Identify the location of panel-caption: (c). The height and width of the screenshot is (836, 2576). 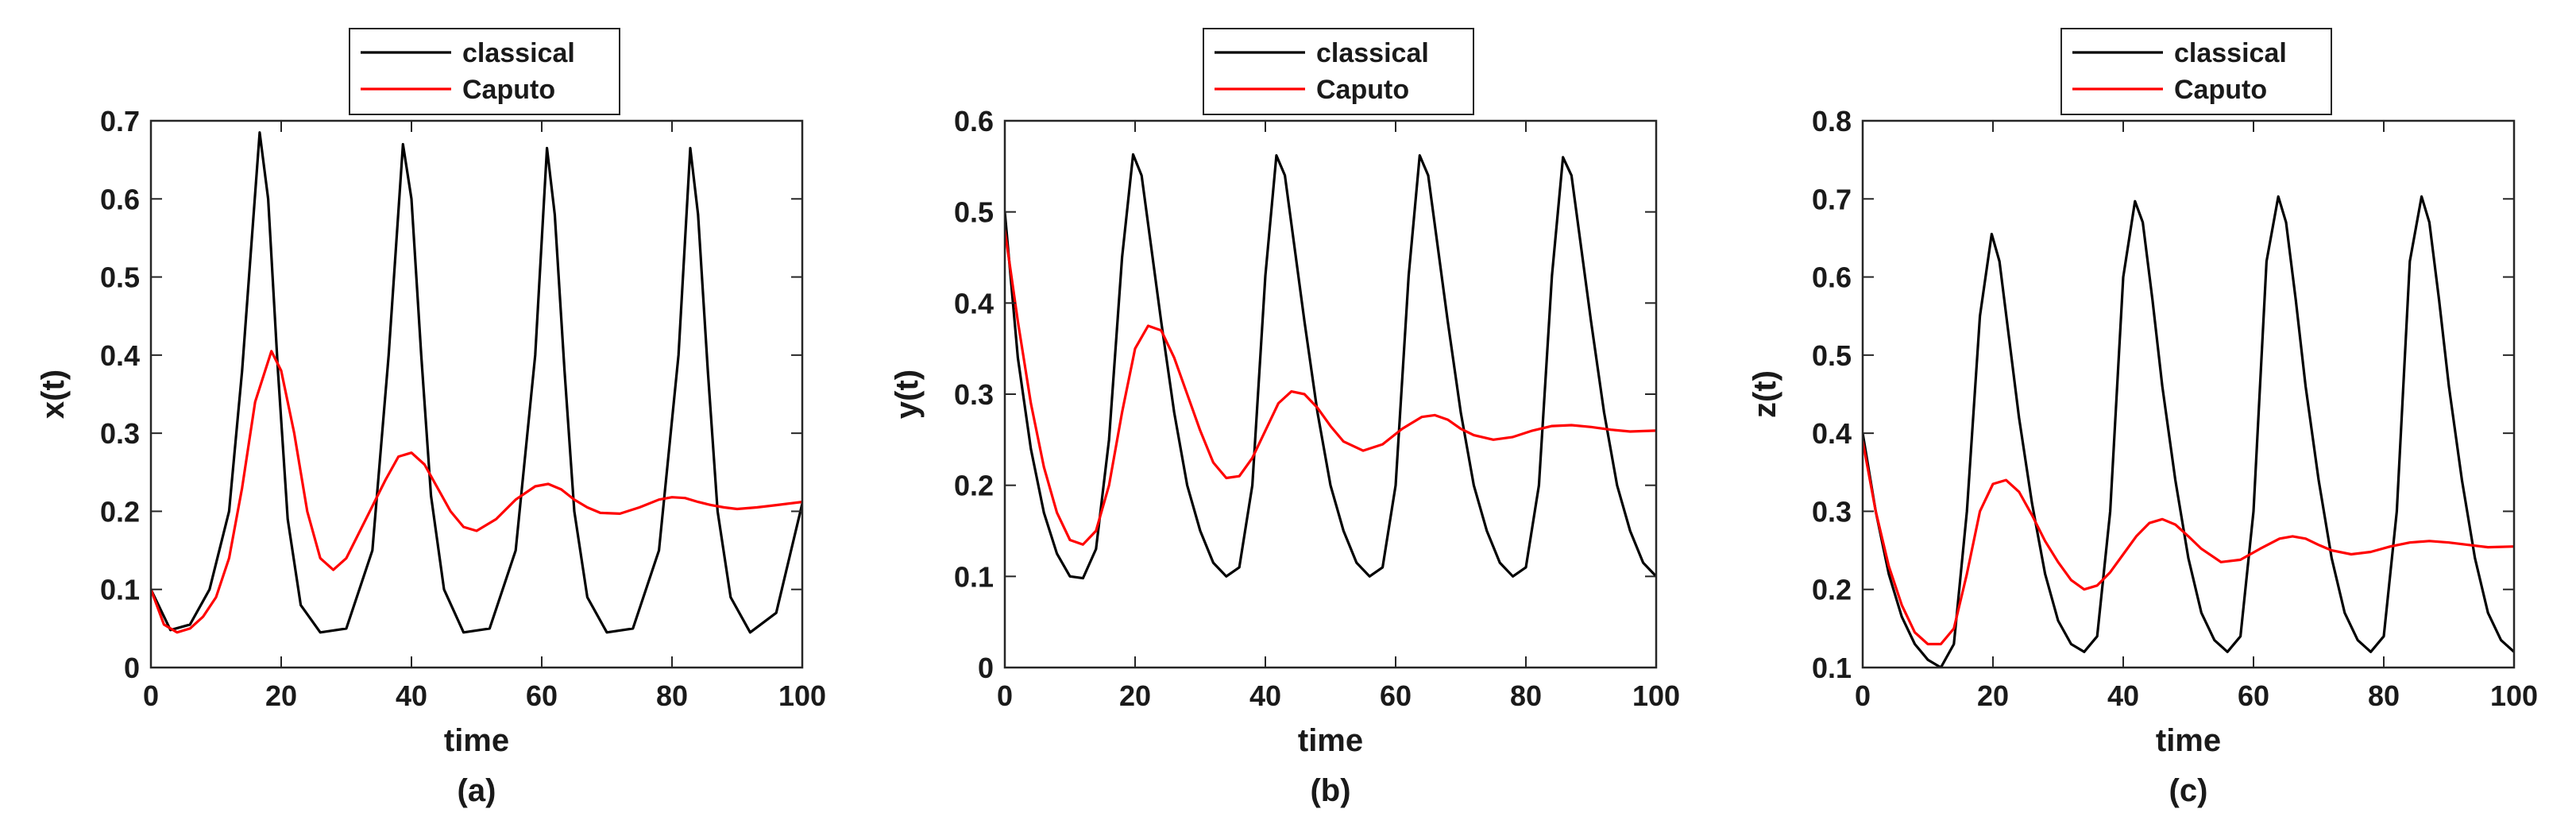
(2188, 790).